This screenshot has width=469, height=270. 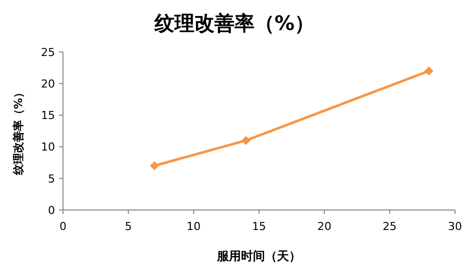 I want to click on y-tick-label: 15, so click(x=48, y=115).